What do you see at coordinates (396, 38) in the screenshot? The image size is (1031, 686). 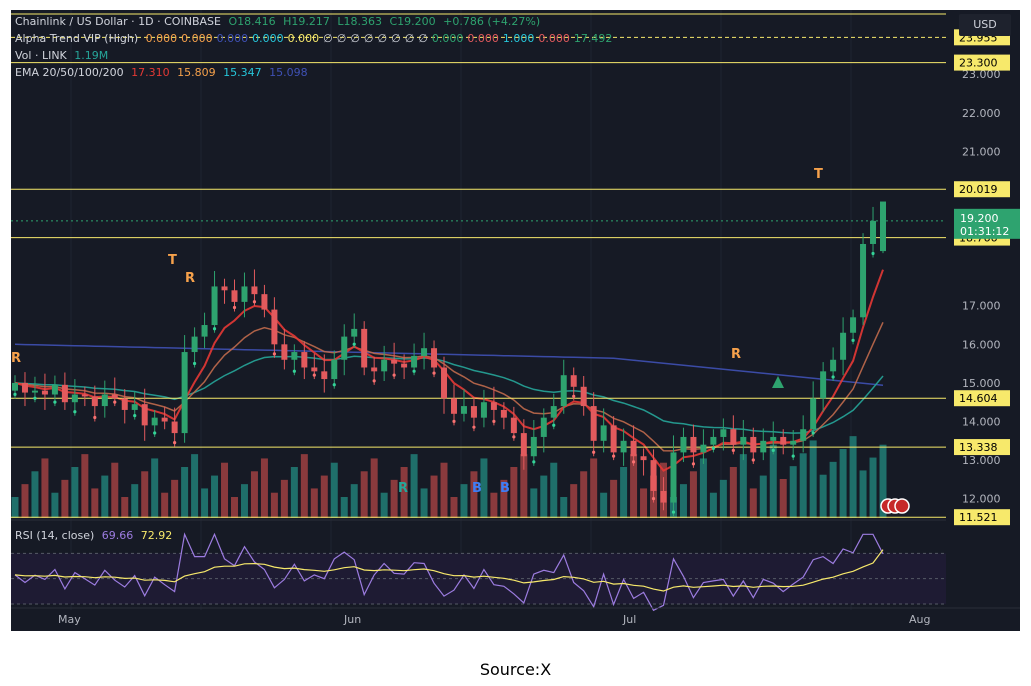 I see `alpha-trend-value-10: ∅` at bounding box center [396, 38].